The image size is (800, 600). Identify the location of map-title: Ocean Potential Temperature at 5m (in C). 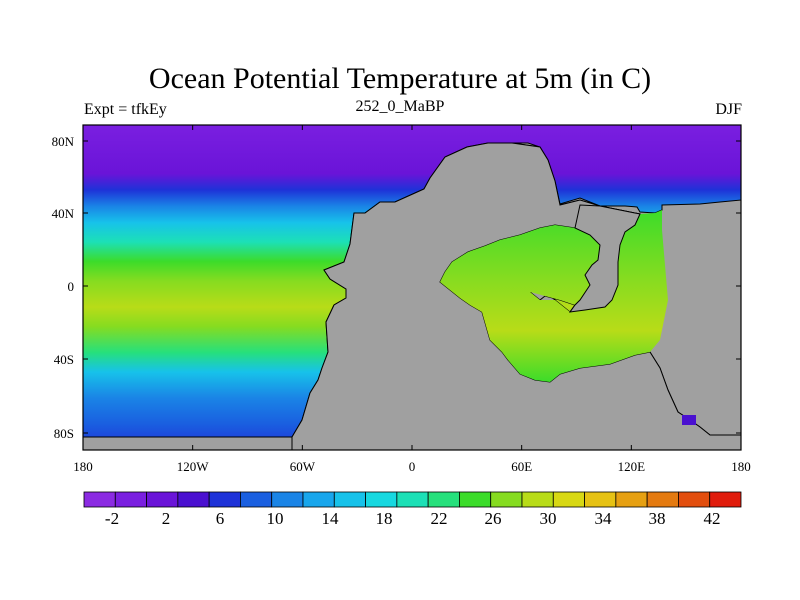
(400, 78).